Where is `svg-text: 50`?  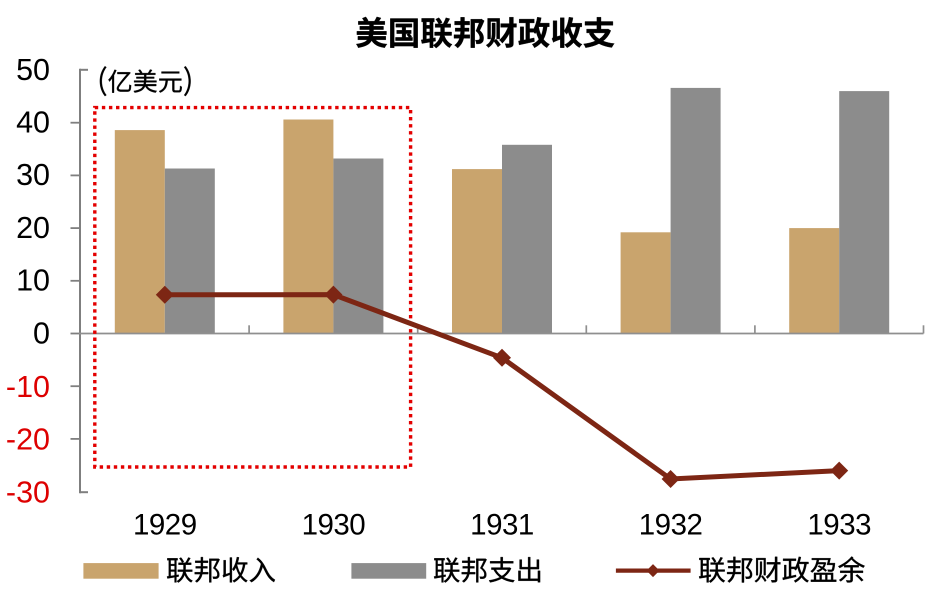
svg-text: 50 is located at coordinates (33, 70).